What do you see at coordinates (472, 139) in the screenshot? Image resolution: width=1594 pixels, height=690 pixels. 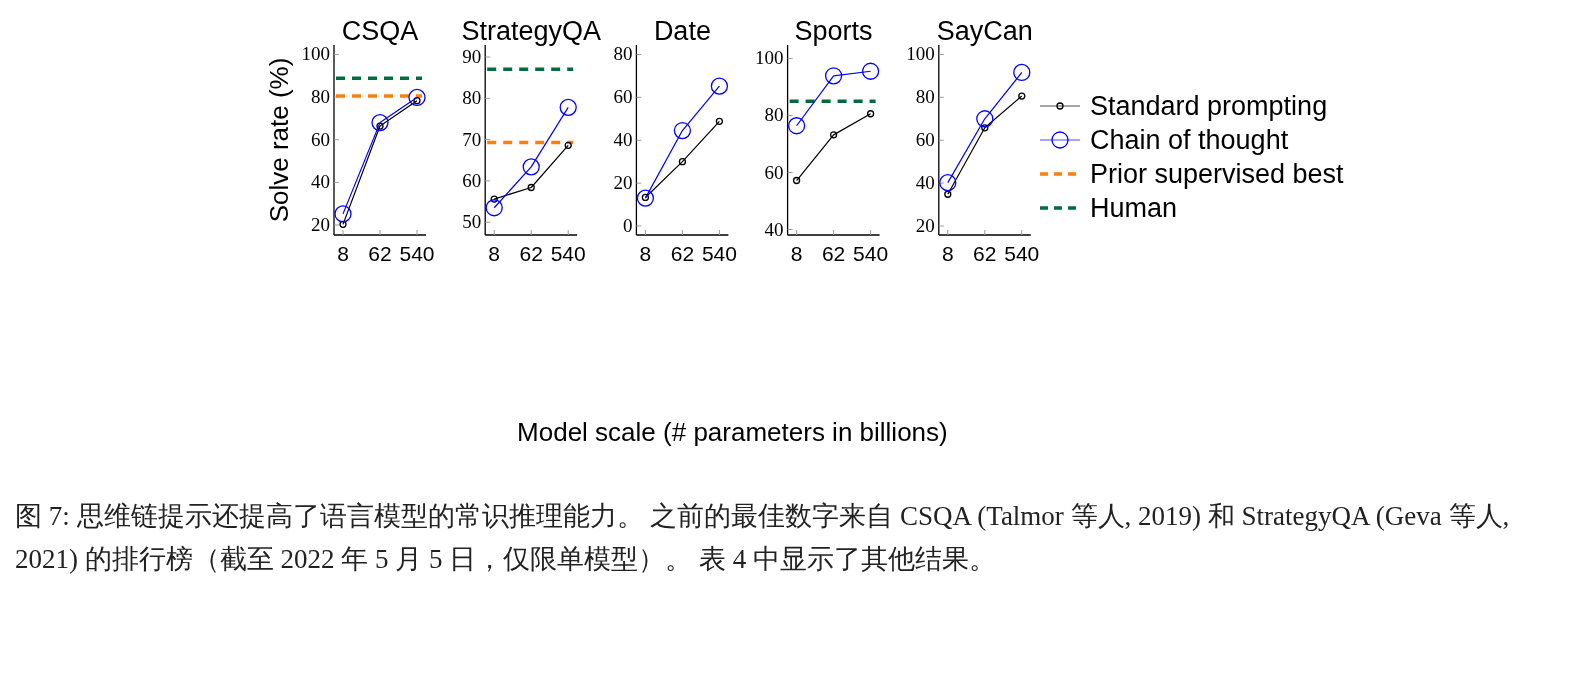 I see `y-tick-label: 70` at bounding box center [472, 139].